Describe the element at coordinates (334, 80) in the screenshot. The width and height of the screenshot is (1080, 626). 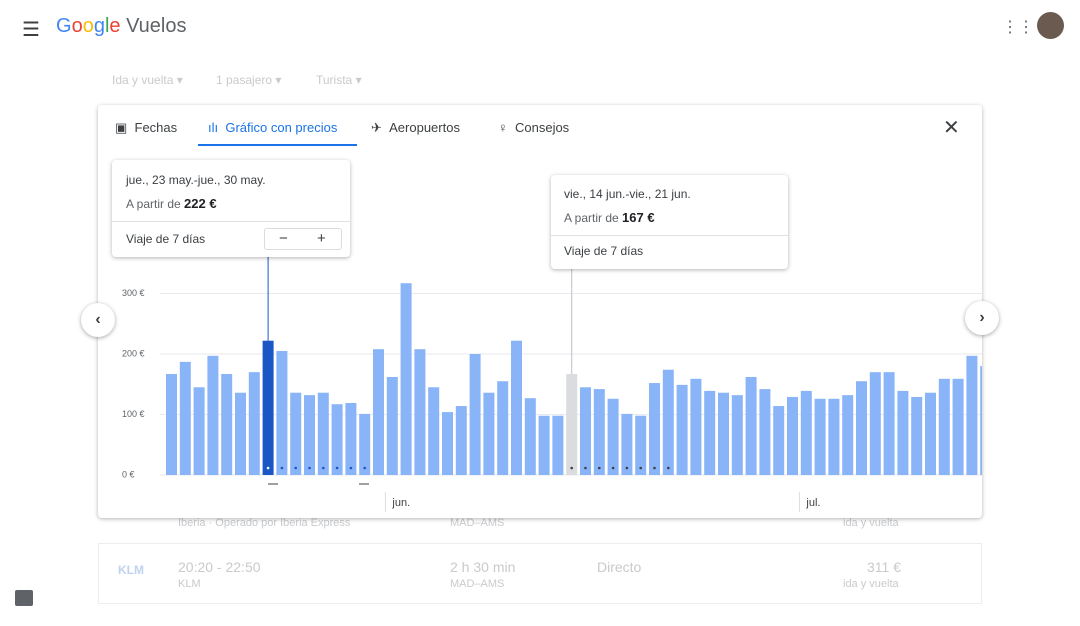
I see `filter-text: Turista` at that location.